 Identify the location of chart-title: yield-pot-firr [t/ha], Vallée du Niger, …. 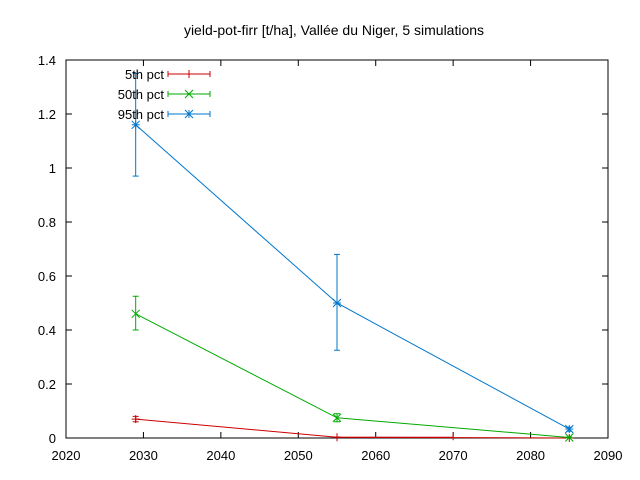
(334, 30).